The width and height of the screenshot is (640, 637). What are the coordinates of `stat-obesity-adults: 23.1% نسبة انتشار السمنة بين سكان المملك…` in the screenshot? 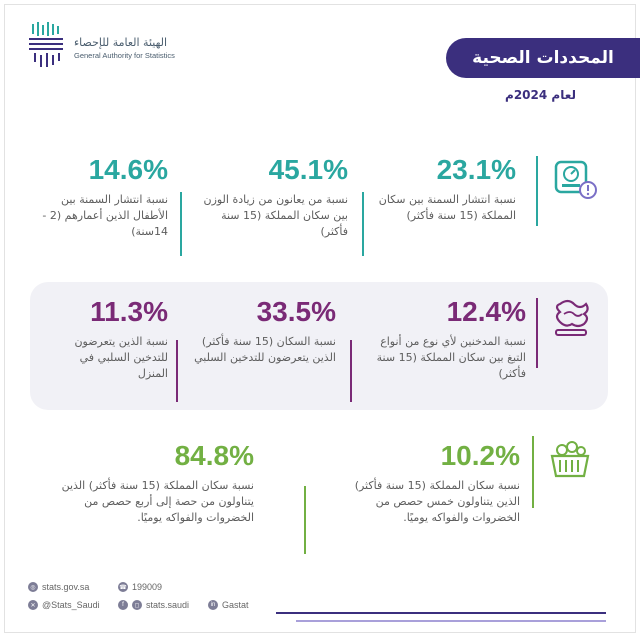 It's located at (446, 189).